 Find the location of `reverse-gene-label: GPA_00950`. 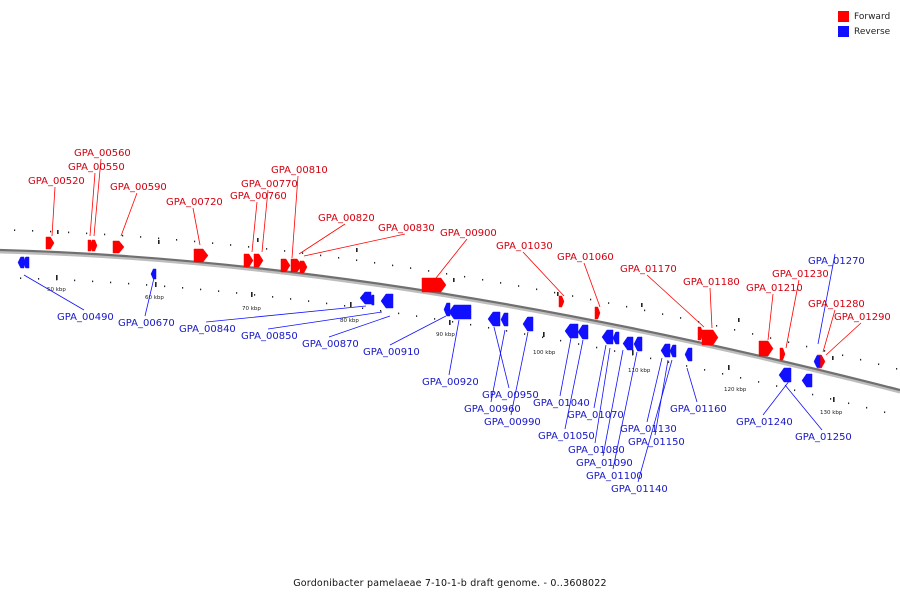

reverse-gene-label: GPA_00950 is located at coordinates (510, 395).